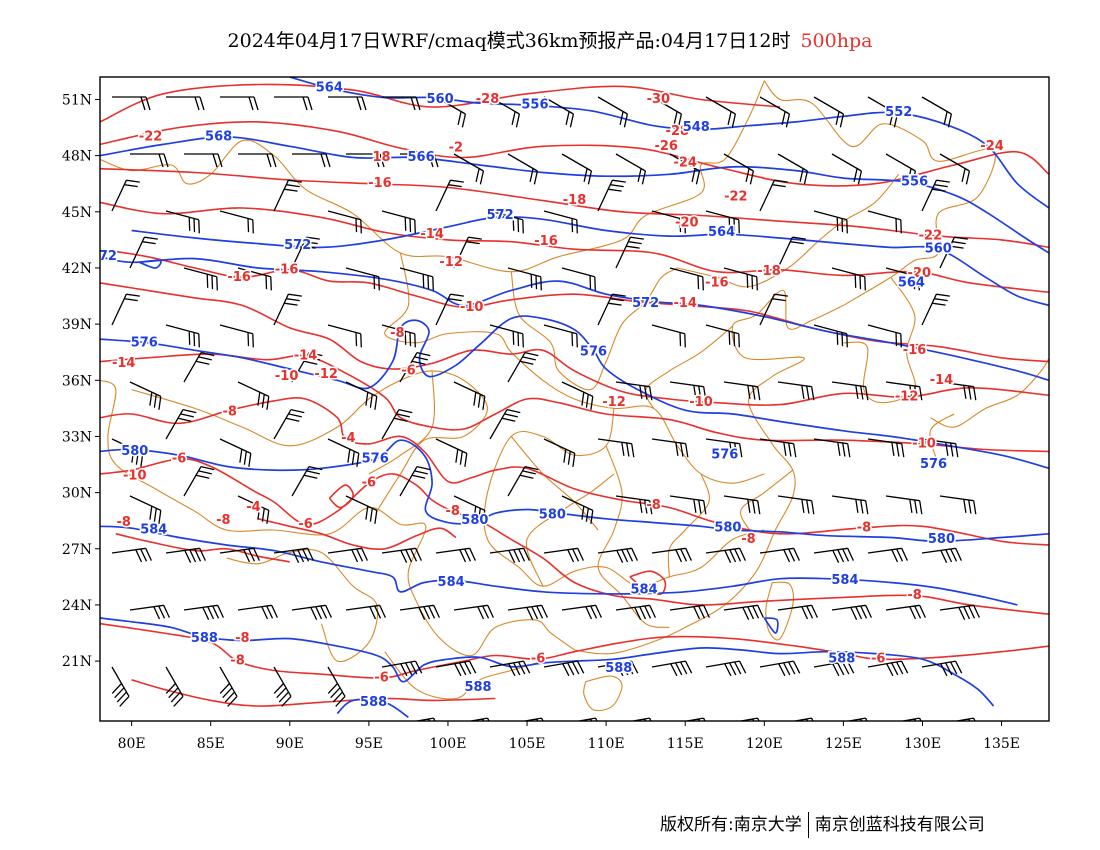 This screenshot has width=1100, height=850. I want to click on pressure-level-label: 500hpa, so click(836, 41).